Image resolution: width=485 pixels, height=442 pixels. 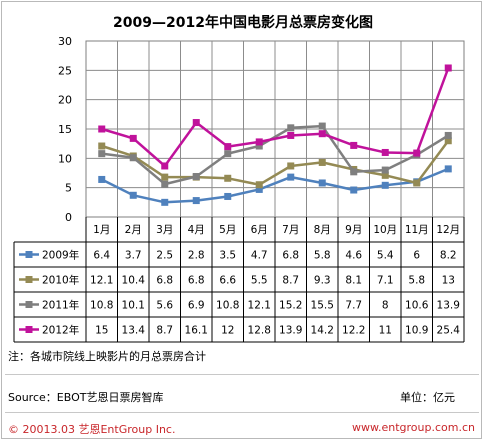 I want to click on data-label: 5.4, so click(x=385, y=256).